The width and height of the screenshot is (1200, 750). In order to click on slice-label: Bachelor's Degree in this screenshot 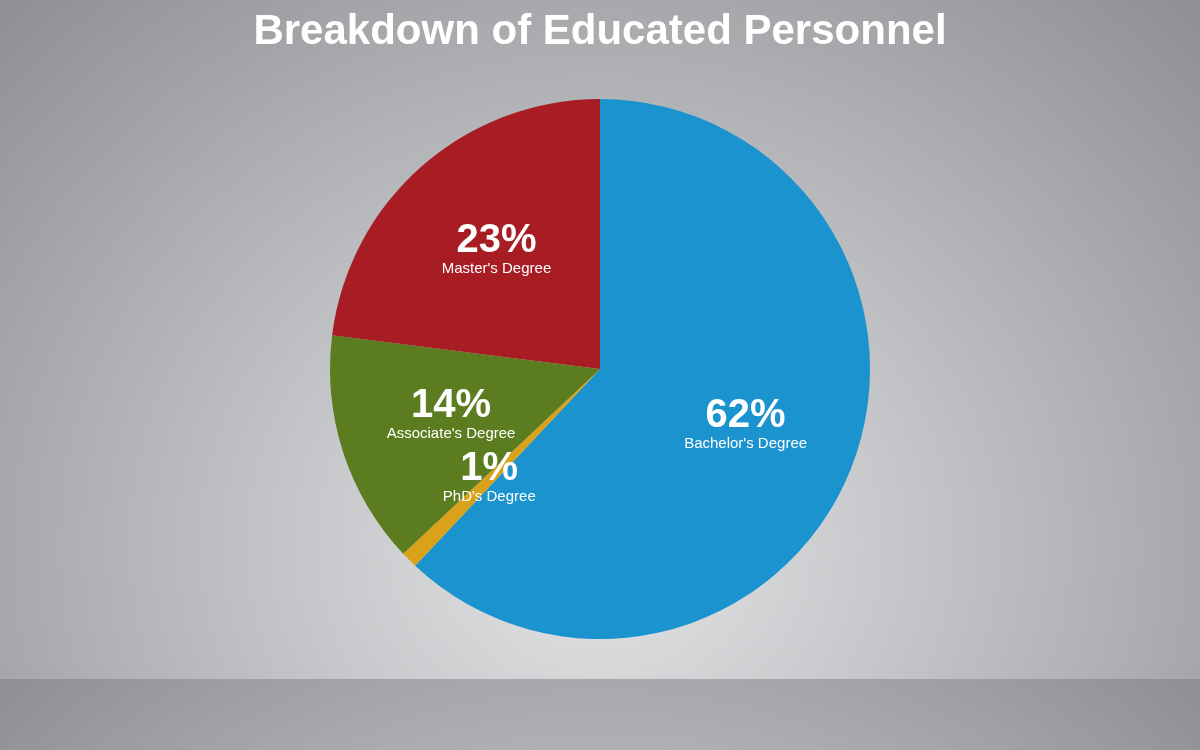, I will do `click(746, 442)`.